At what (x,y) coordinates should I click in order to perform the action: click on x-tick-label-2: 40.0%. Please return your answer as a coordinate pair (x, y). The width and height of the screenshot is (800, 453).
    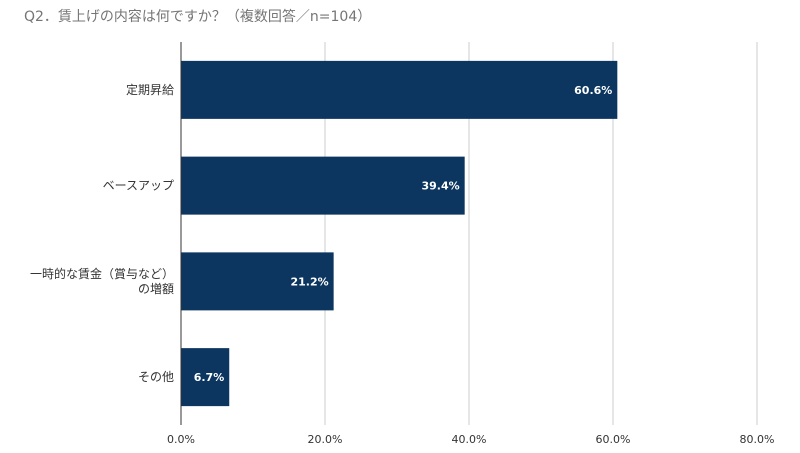
    Looking at the image, I should click on (469, 439).